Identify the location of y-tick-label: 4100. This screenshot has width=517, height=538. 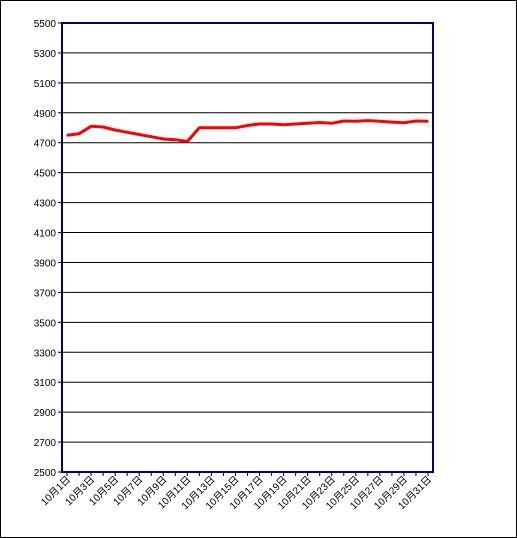
(45, 234).